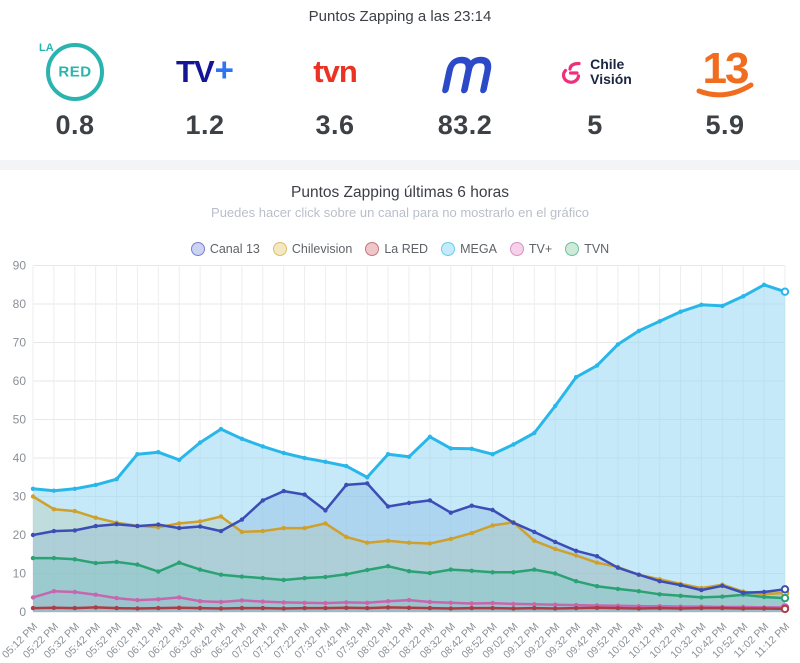 Image resolution: width=800 pixels, height=663 pixels. I want to click on canal13-logo-icon: 13, so click(725, 71).